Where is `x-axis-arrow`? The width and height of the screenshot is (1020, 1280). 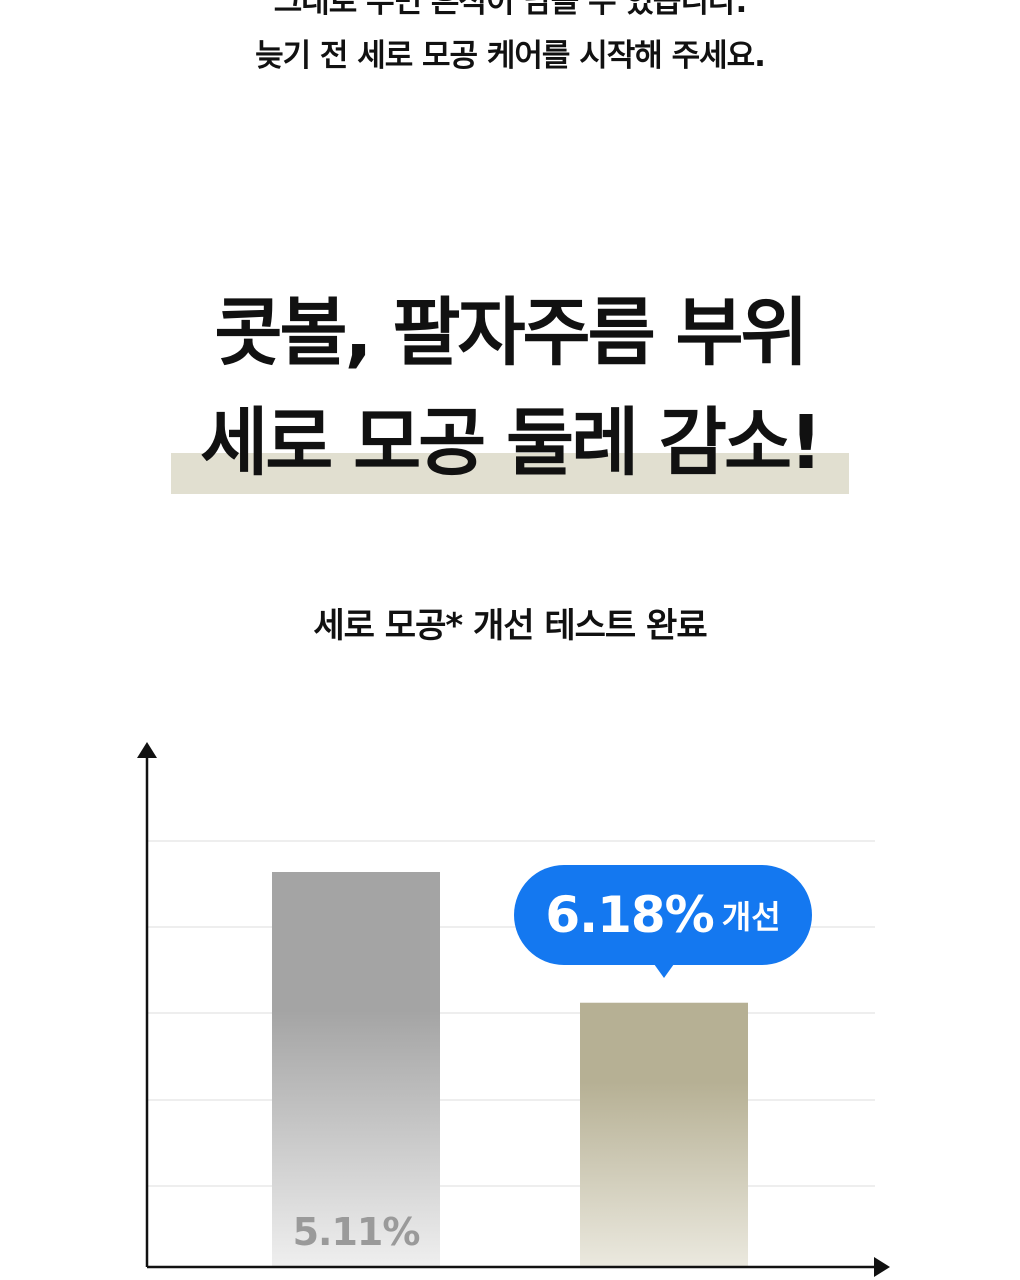 x-axis-arrow is located at coordinates (882, 1267).